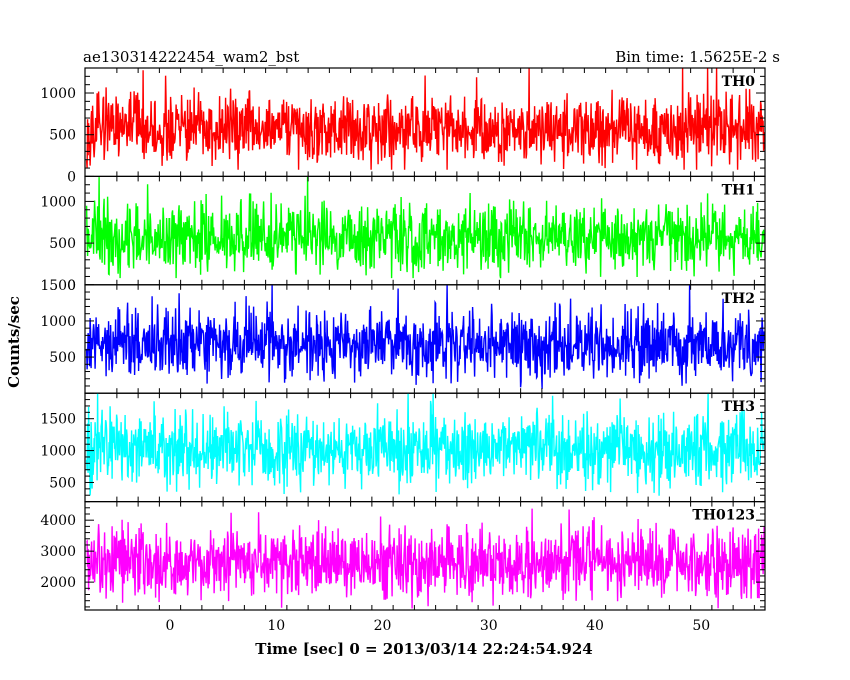 This screenshot has width=850, height=680. Describe the element at coordinates (58, 521) in the screenshot. I see `y-tick-label: 4000` at that location.